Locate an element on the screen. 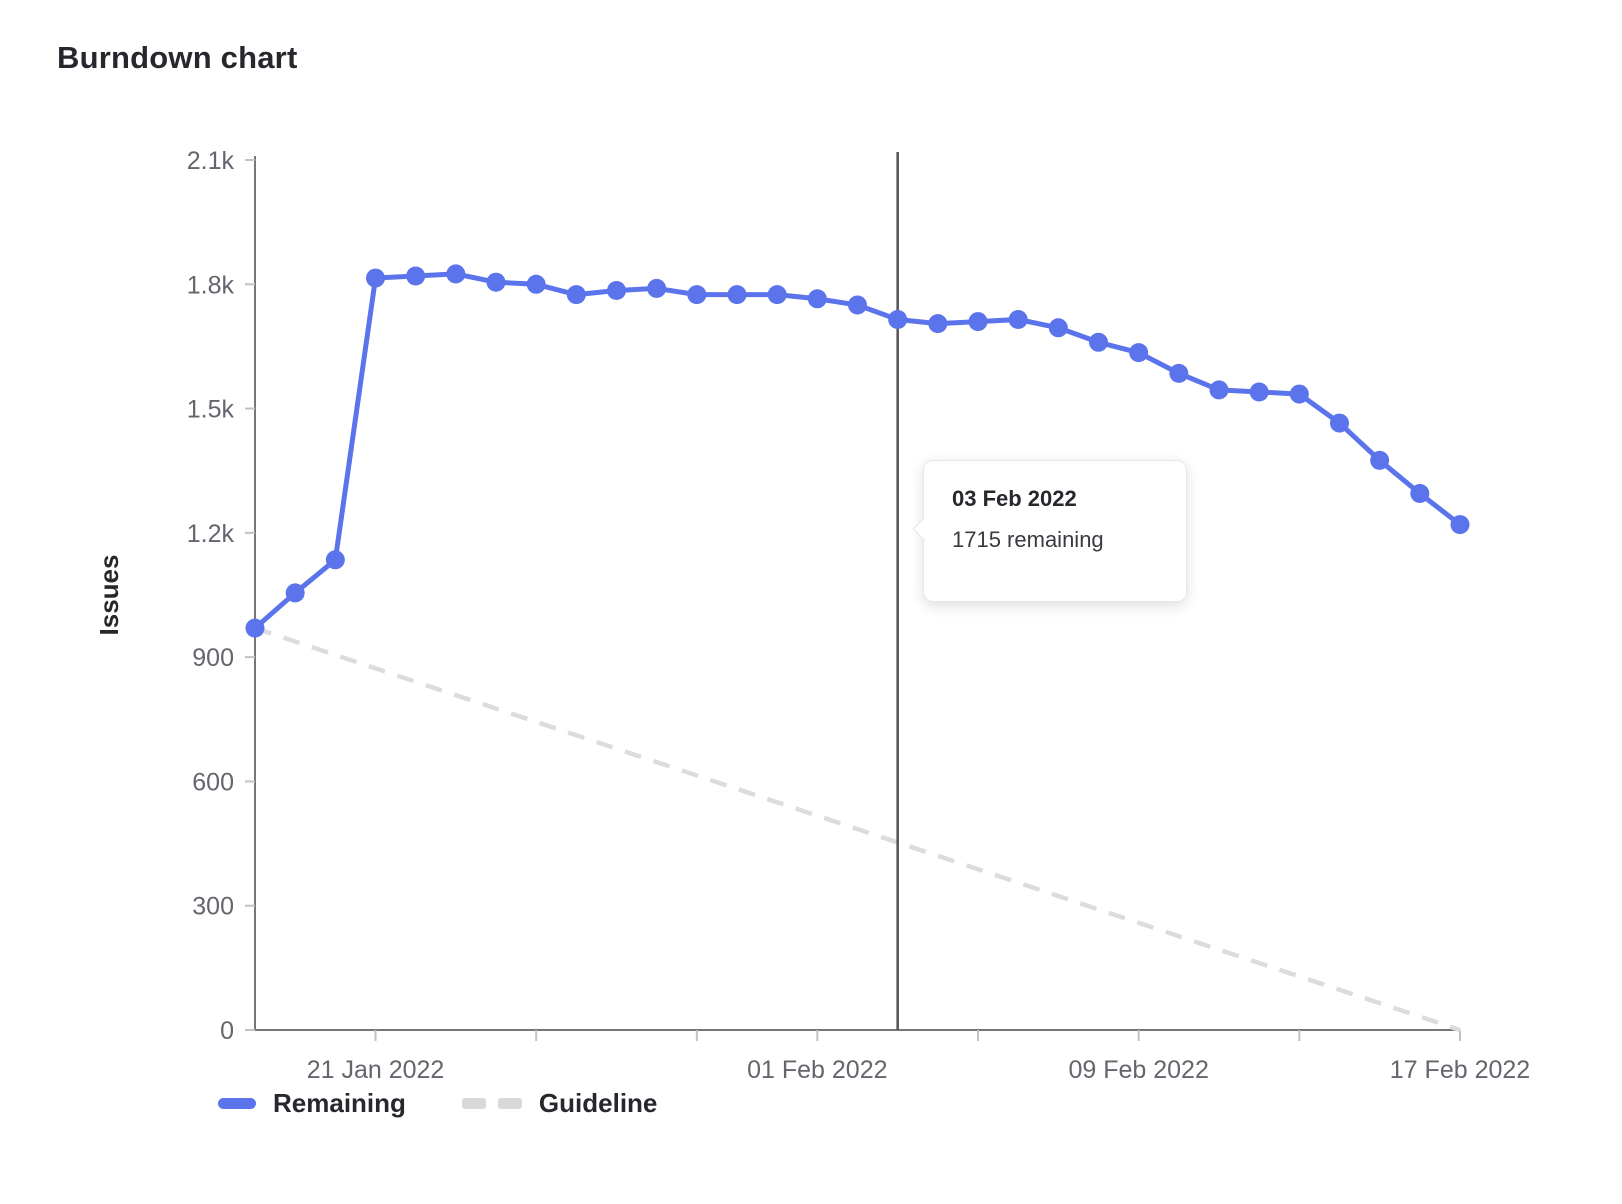  y-axis-tick-label: 1.8k is located at coordinates (211, 285).